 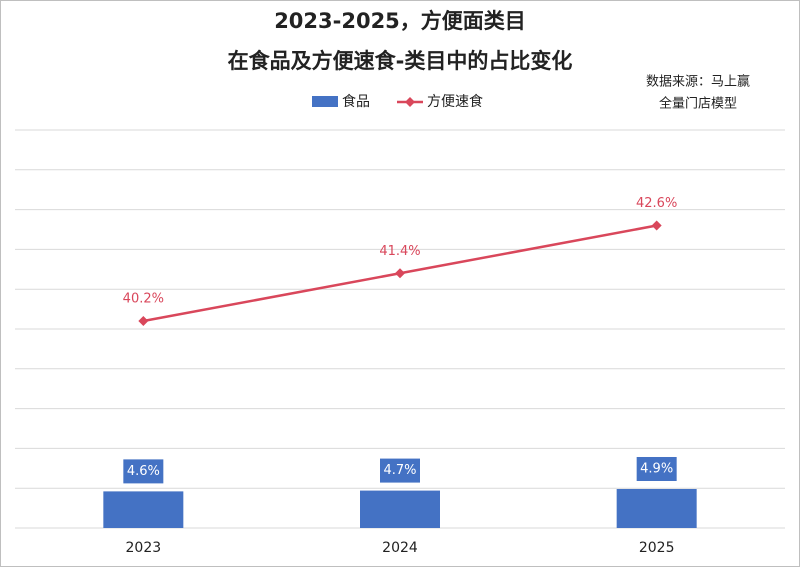 What do you see at coordinates (400, 548) in the screenshot?
I see `x-tick-label: 2024` at bounding box center [400, 548].